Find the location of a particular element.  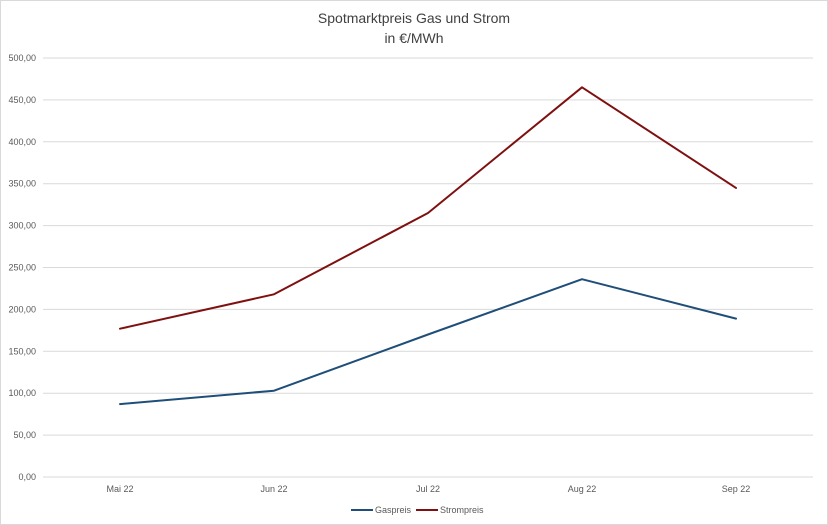

y-tick-label: 100,00 is located at coordinates (22, 393).